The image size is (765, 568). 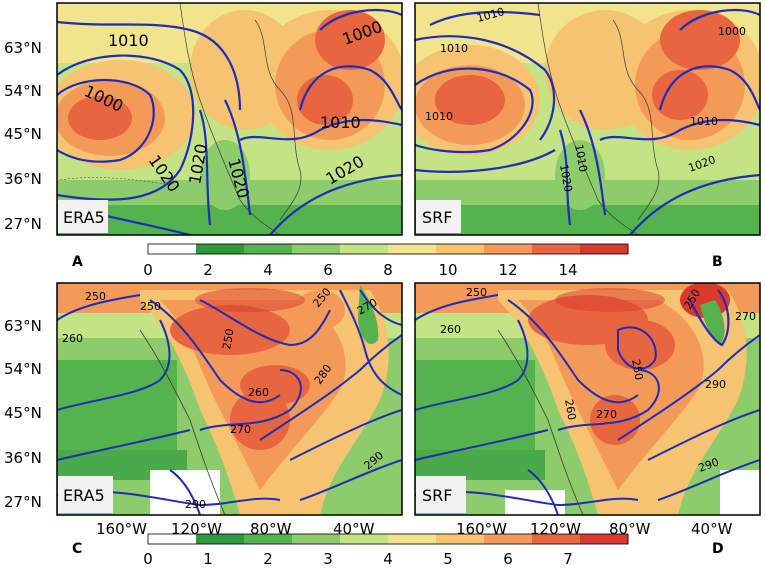 I want to click on colorbar-bottom-tick: 0, so click(x=148, y=559).